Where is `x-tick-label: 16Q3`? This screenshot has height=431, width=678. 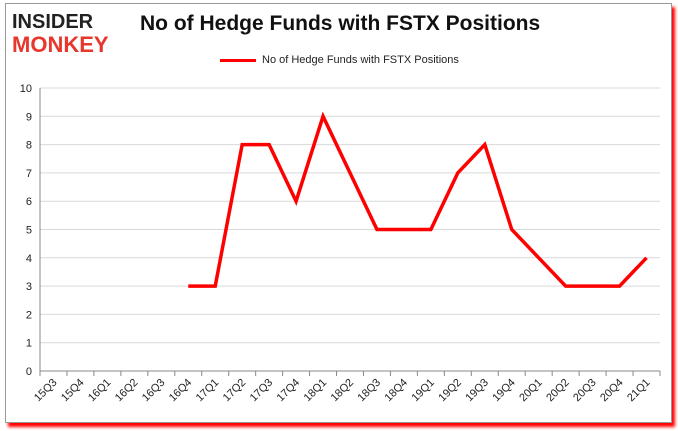
x-tick-label: 16Q3 is located at coordinates (154, 391).